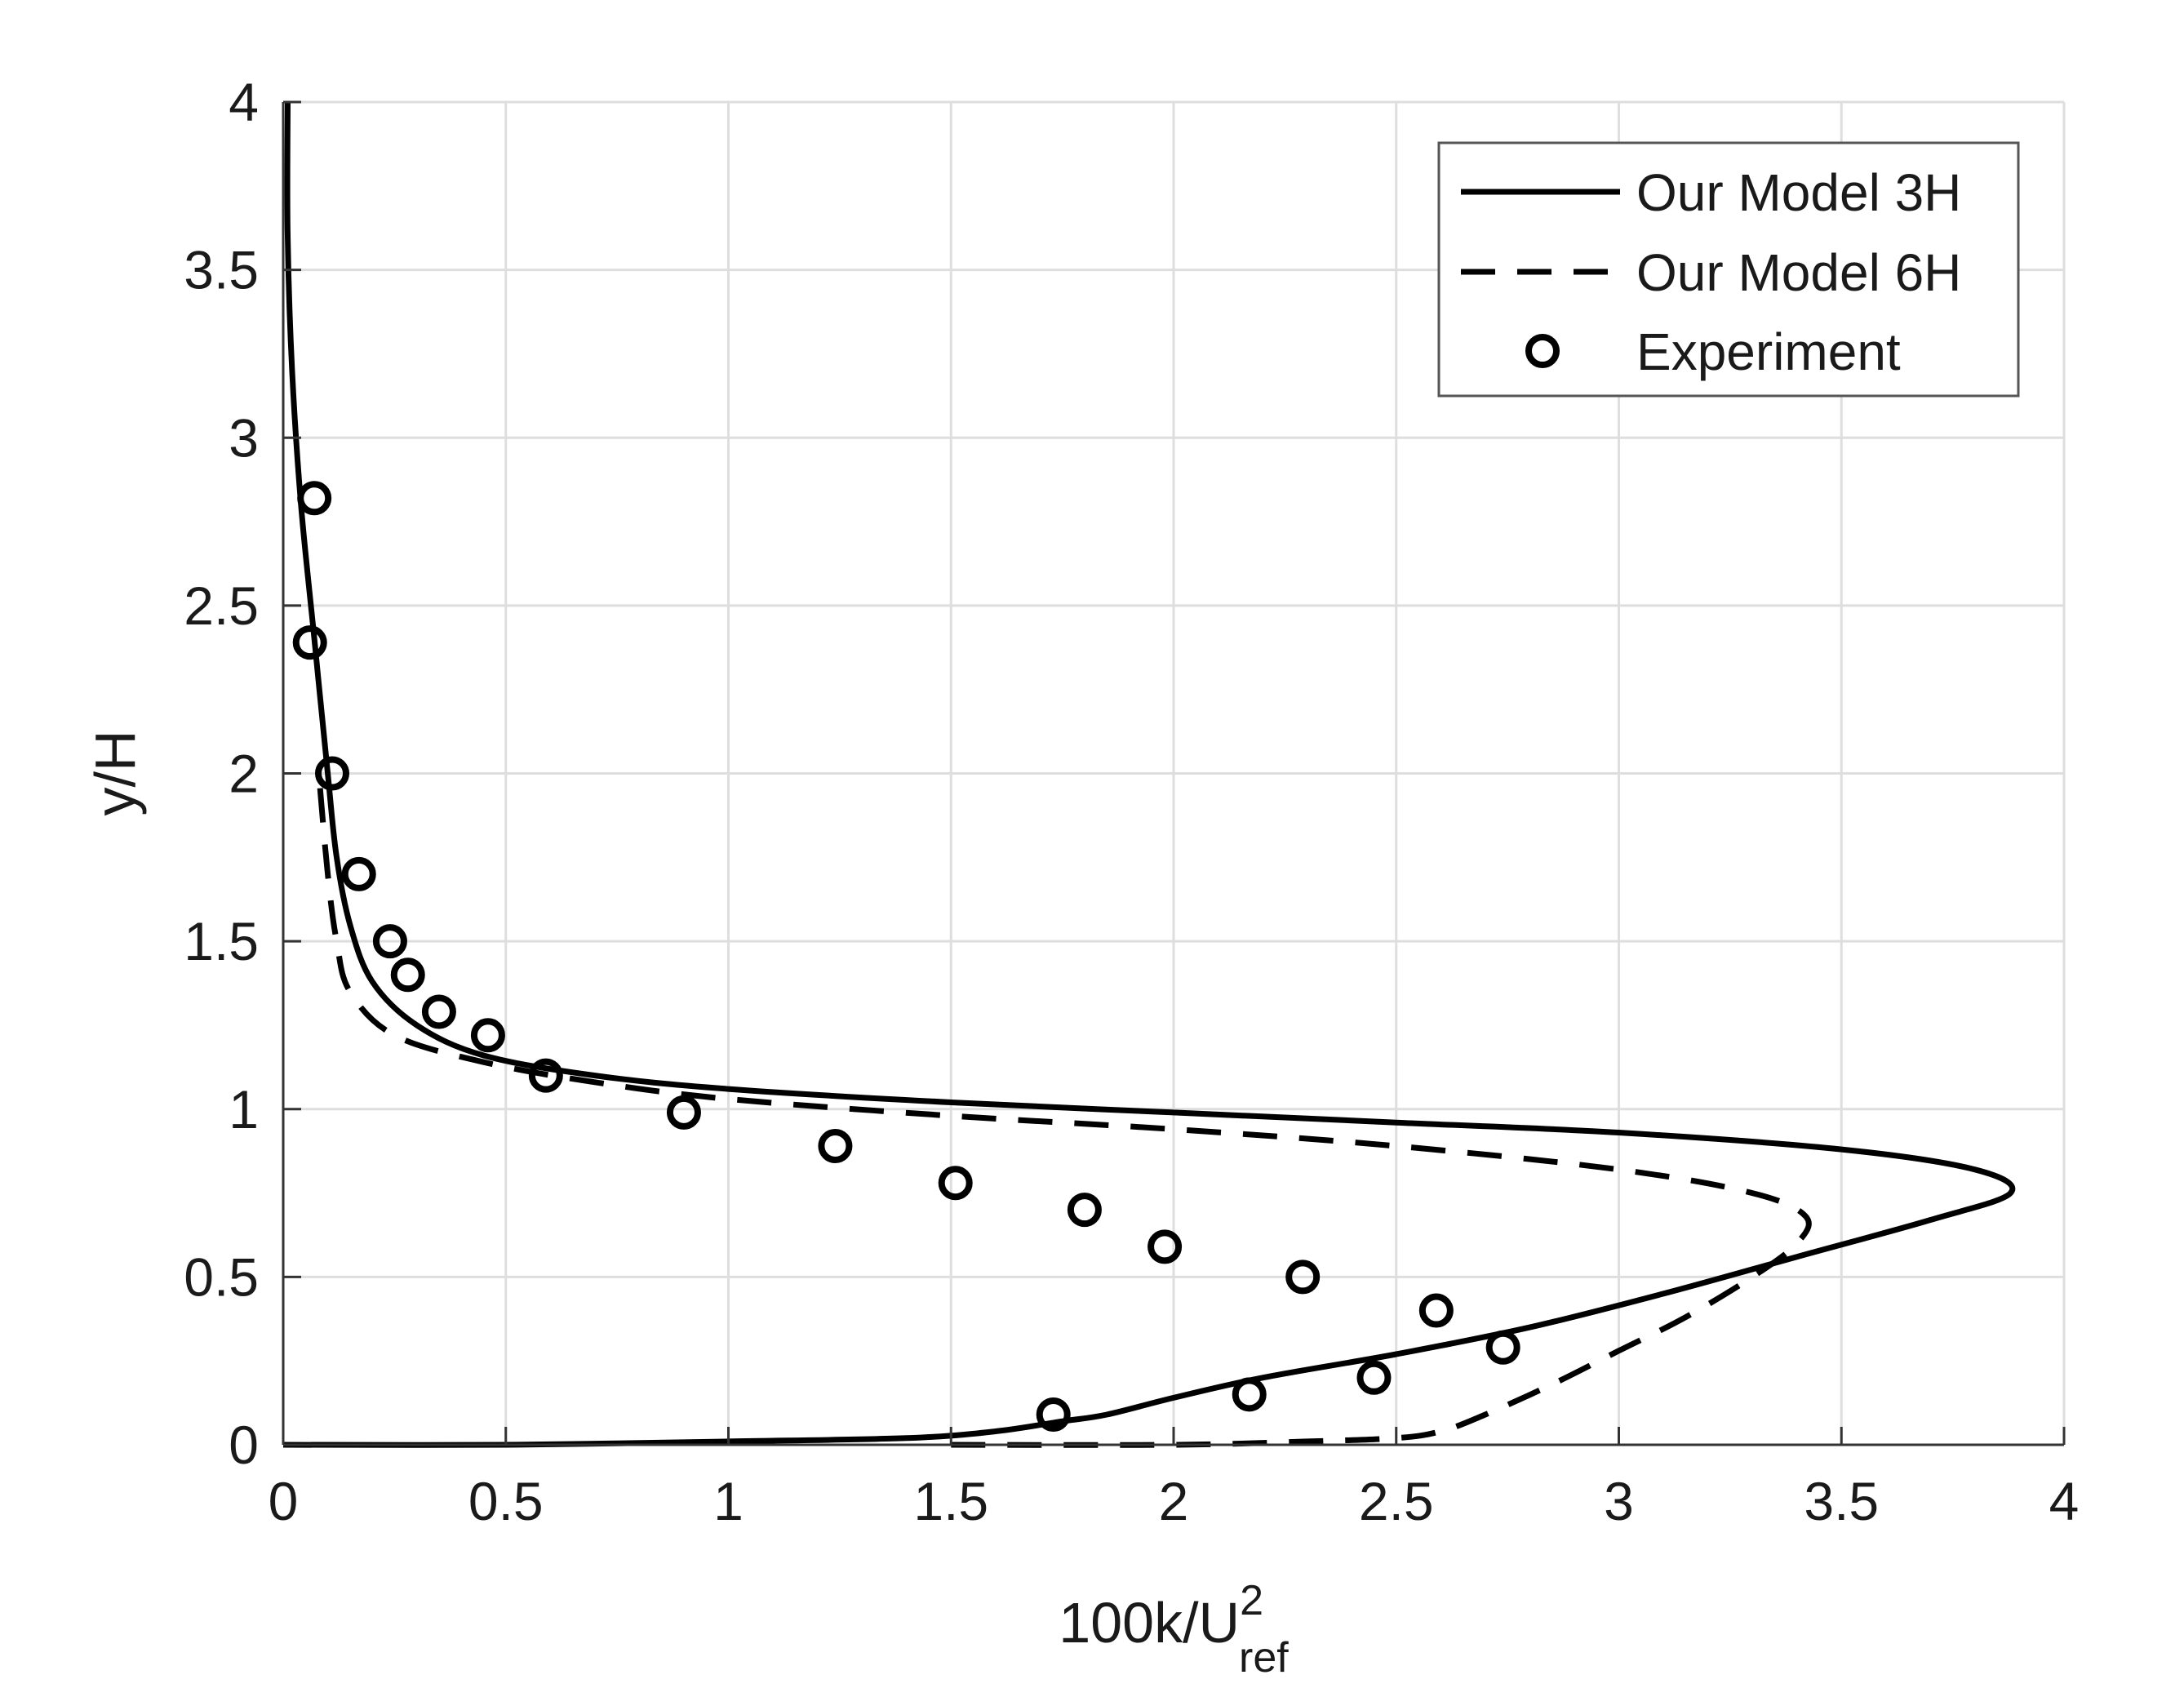 The width and height of the screenshot is (2184, 1706). I want to click on x-tick-label: 3.5, so click(1841, 1501).